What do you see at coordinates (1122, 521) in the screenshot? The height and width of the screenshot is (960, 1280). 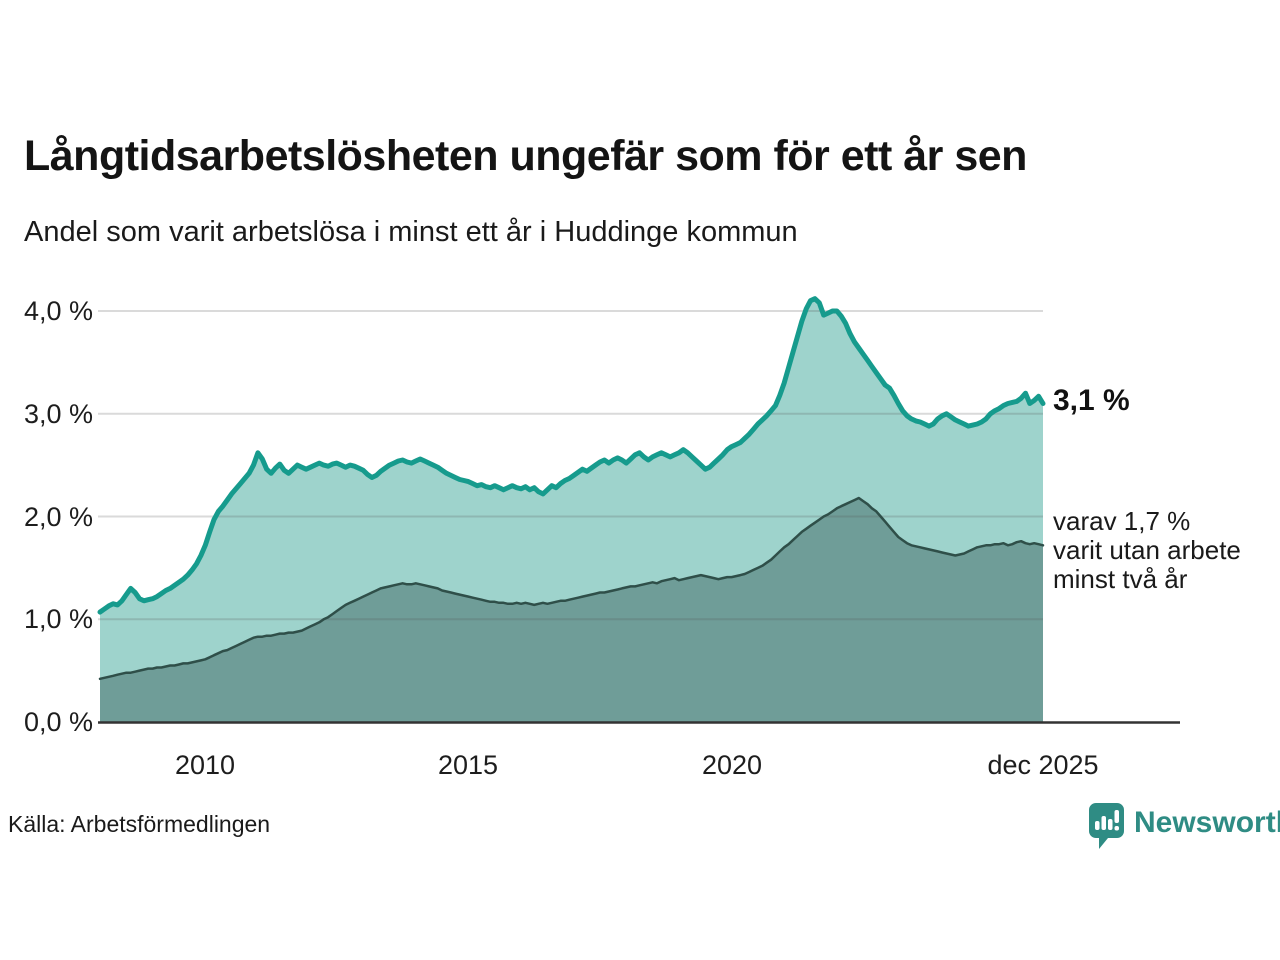 I see `annotation-line: varav 1,7 %` at bounding box center [1122, 521].